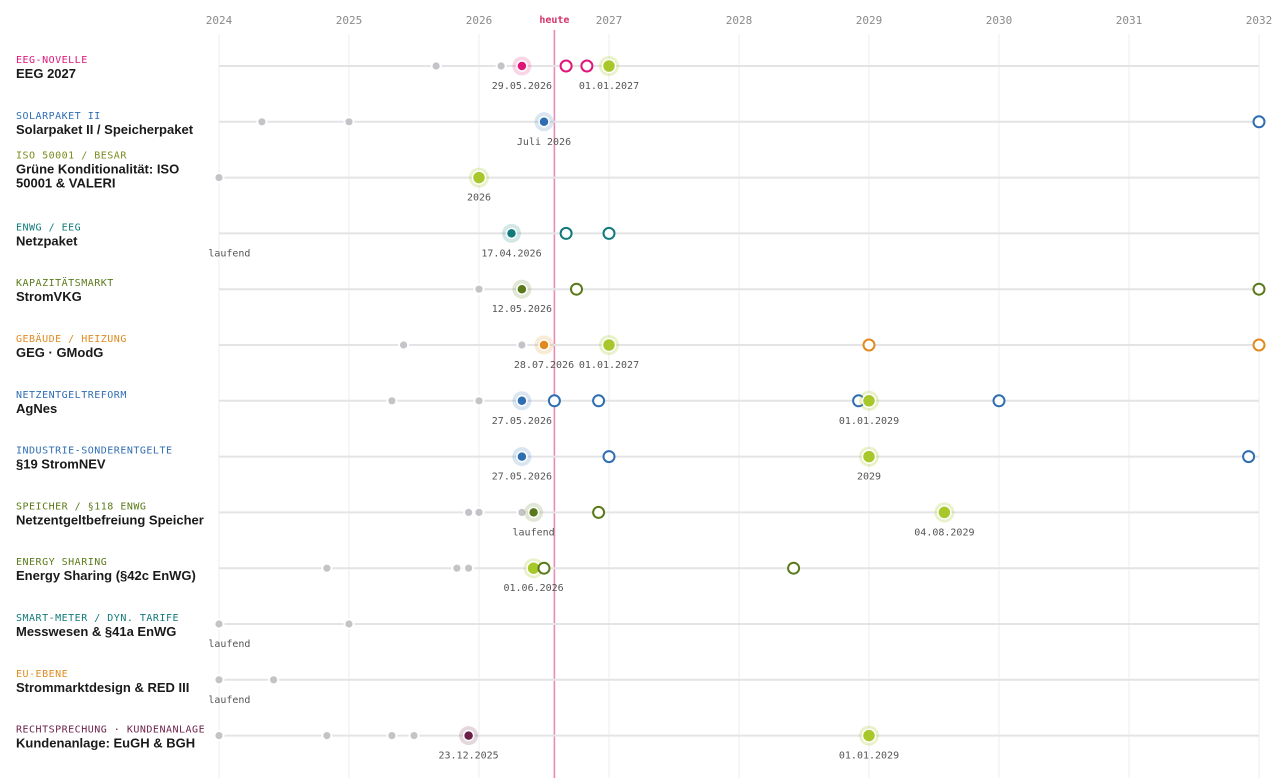 Image resolution: width=1280 pixels, height=778 pixels. Describe the element at coordinates (869, 756) in the screenshot. I see `point-label: 01.01.2029` at that location.